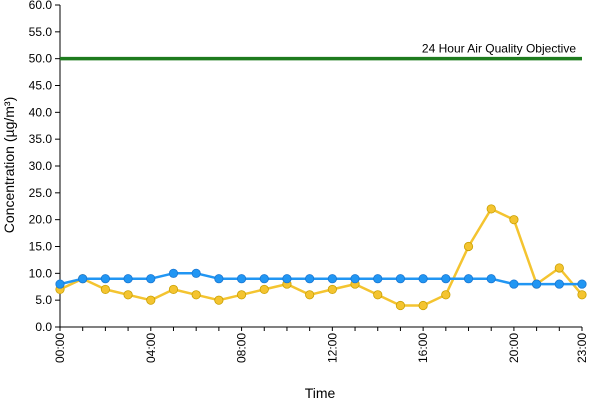 The width and height of the screenshot is (600, 400). Describe the element at coordinates (41, 139) in the screenshot. I see `y-tick-label: 35.0` at that location.